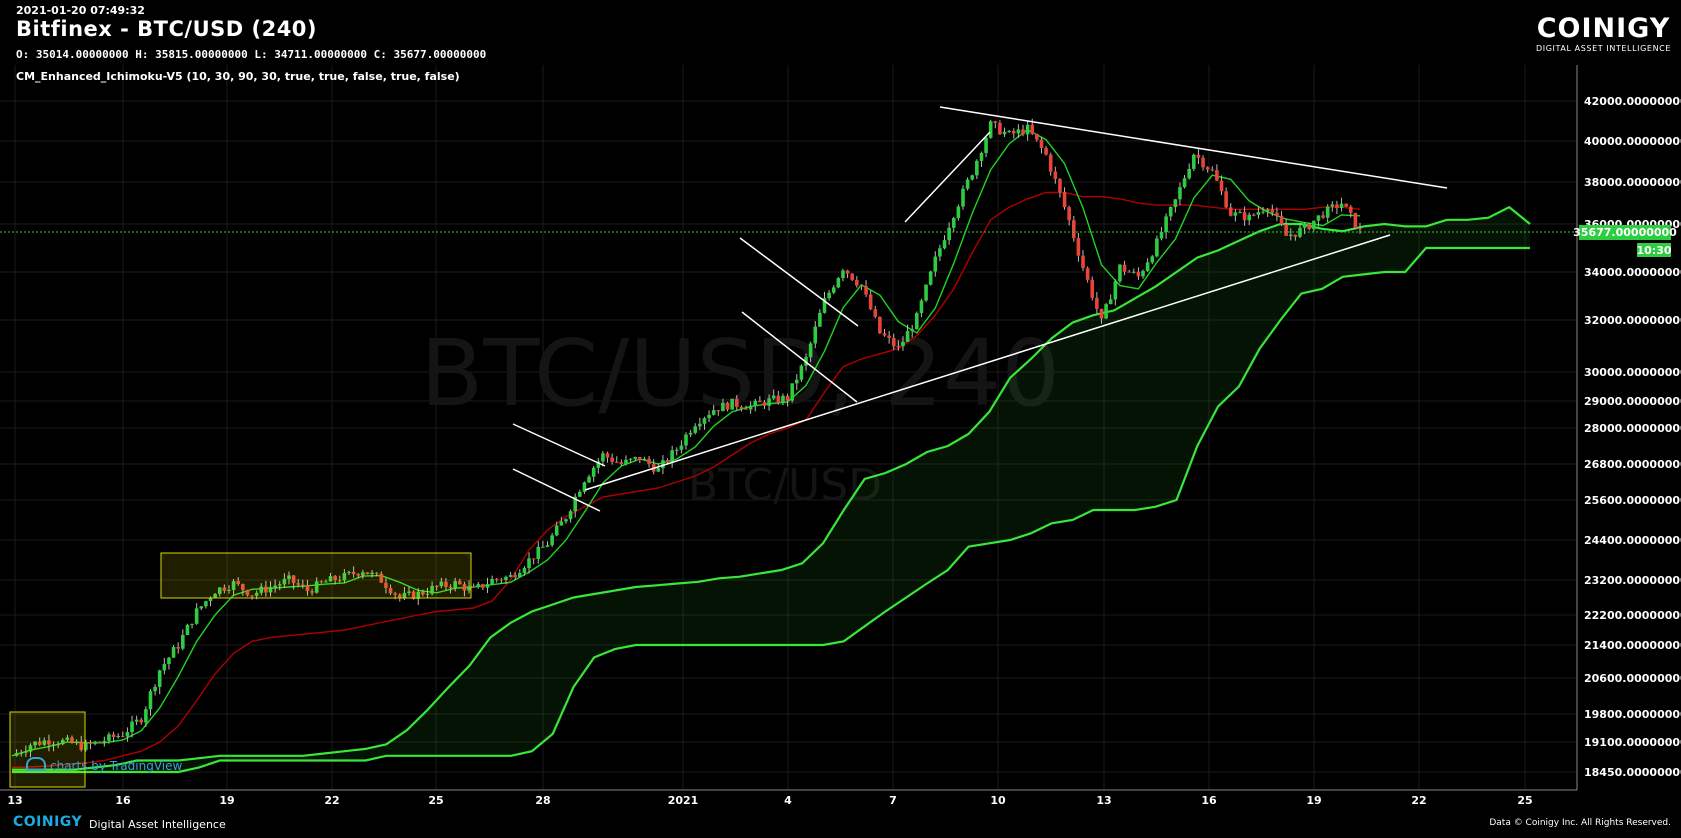 This screenshot has width=1681, height=838. I want to click on y-tick-label: 19800.00000000, so click(1632, 714).